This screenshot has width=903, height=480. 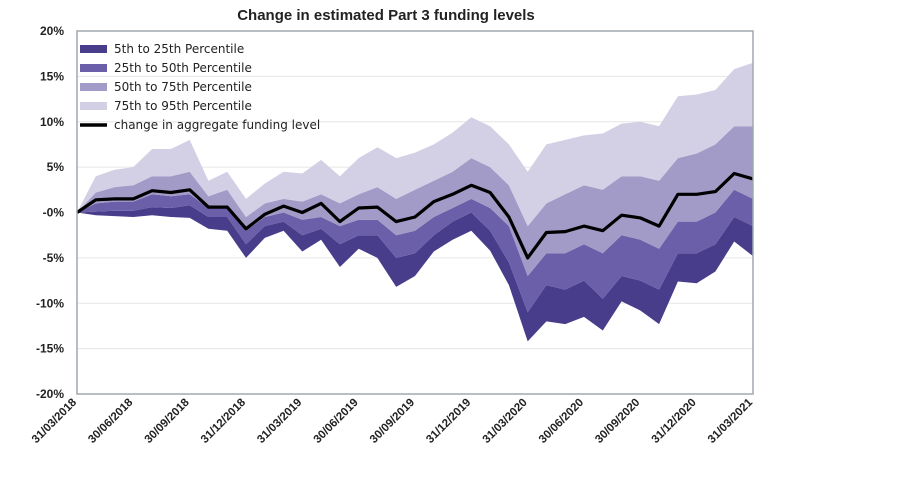 I want to click on x-tick-label: 30/09/2018, so click(x=168, y=421).